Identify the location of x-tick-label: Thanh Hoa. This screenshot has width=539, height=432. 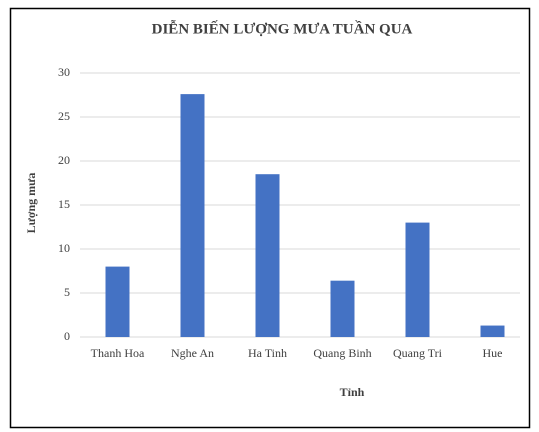
(118, 353).